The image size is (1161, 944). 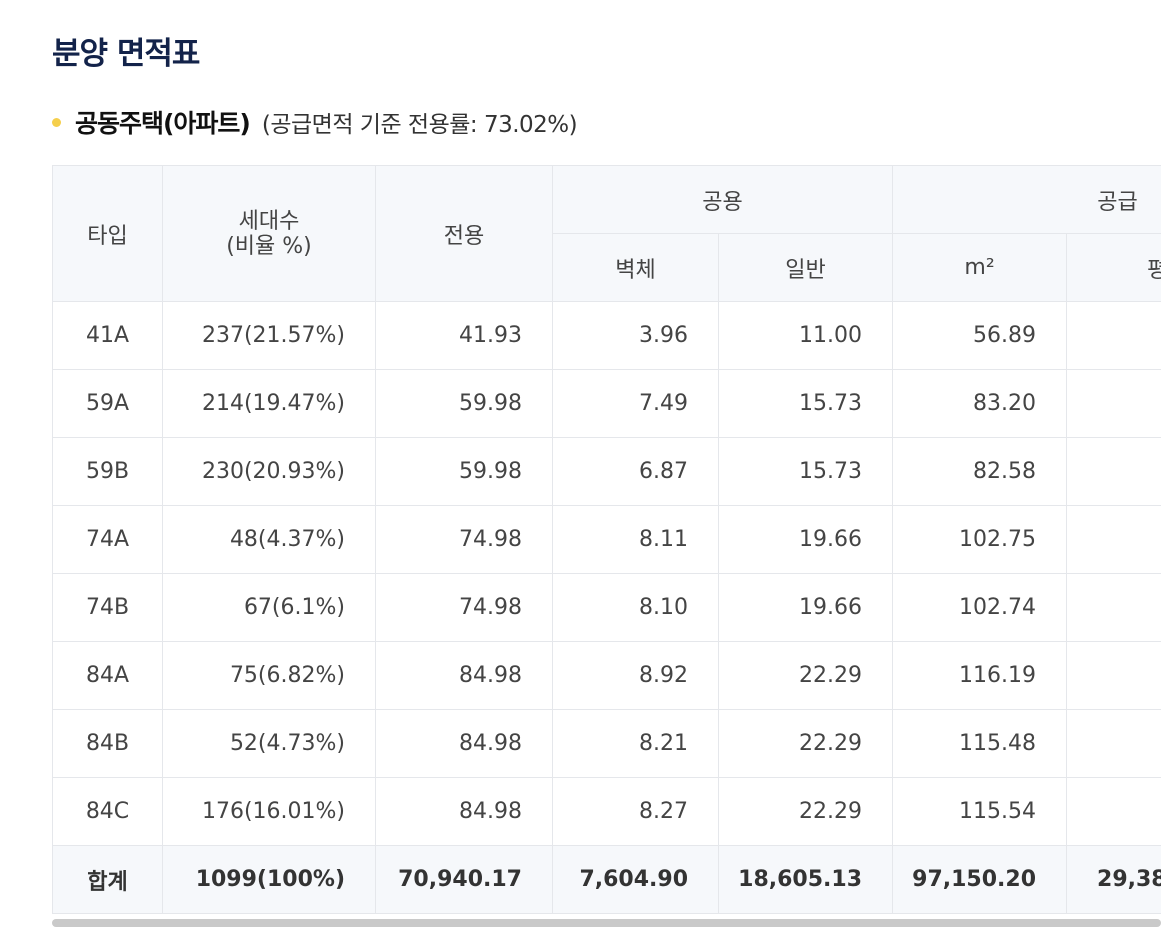 I want to click on cell-households: 176(16.01%), so click(x=269, y=811).